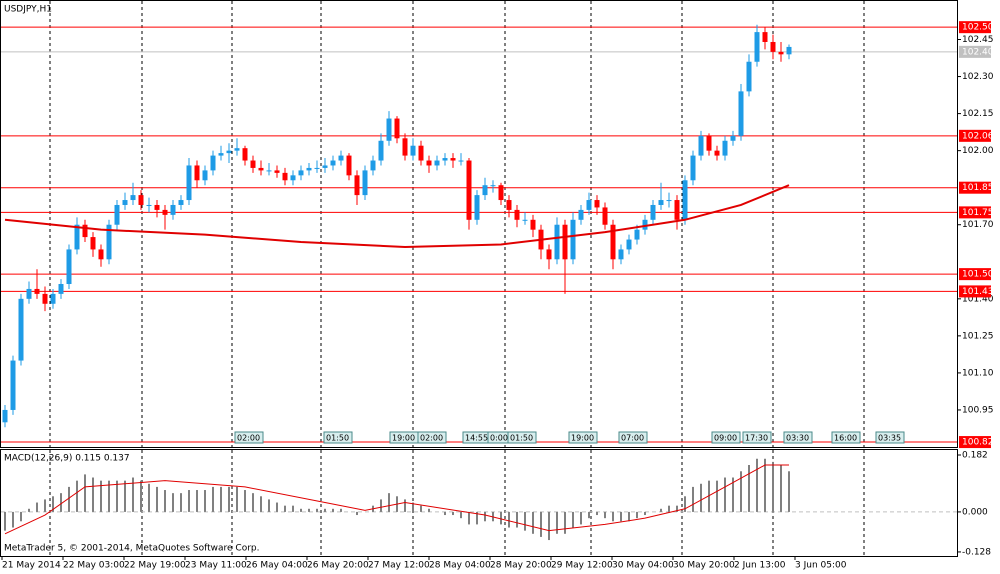  I want to click on macd-tick-label: 0.182, so click(975, 456).